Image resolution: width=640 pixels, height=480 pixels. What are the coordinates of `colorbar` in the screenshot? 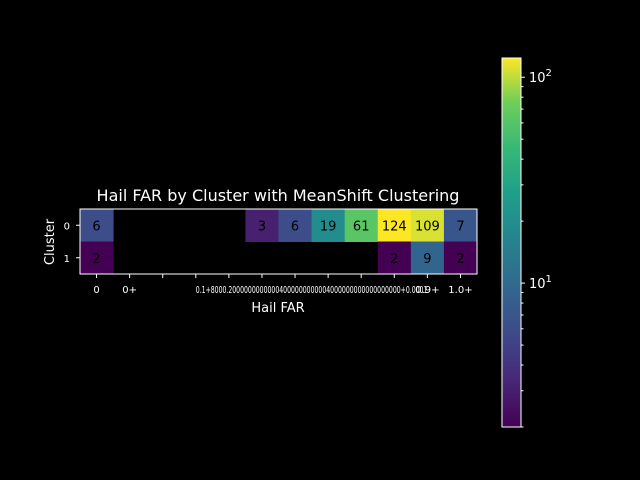 It's located at (511, 242).